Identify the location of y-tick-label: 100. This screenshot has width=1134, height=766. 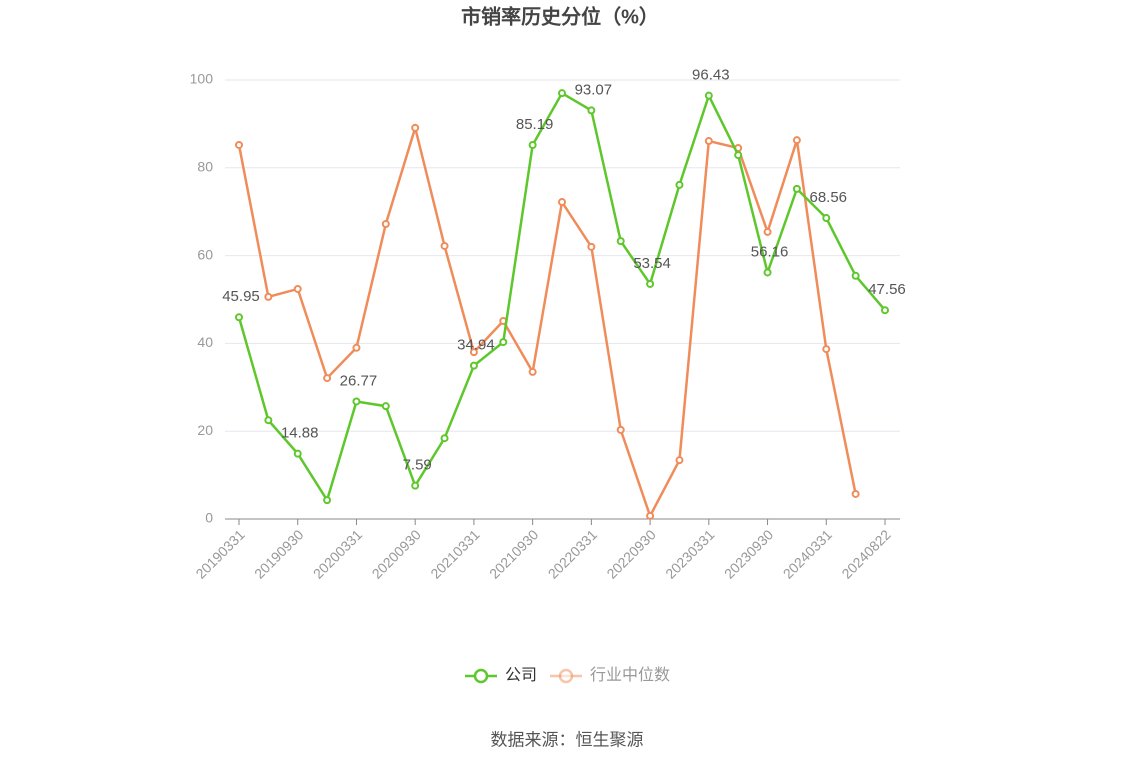
(202, 79).